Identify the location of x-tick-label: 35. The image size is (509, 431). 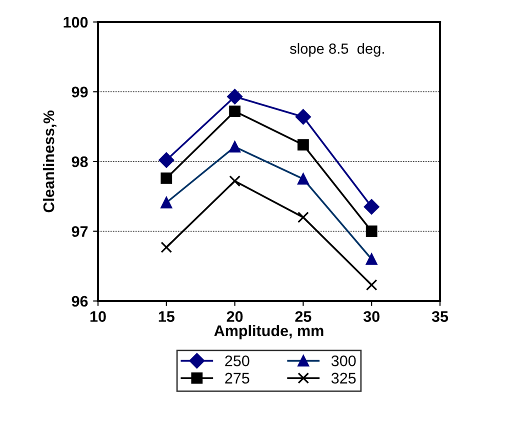
(440, 316).